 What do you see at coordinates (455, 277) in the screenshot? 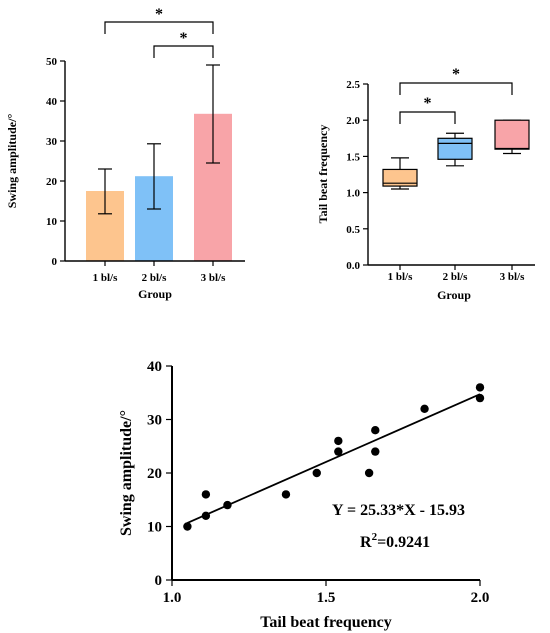
I see `box-x-tick-label: 2 bl/s` at bounding box center [455, 277].